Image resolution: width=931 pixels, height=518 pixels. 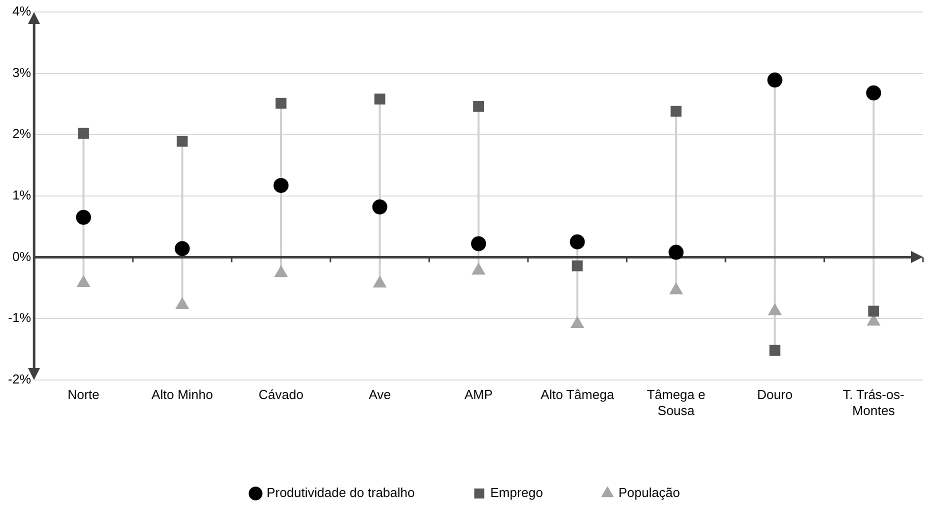 I want to click on legend-label: Produtividade do trabalho, so click(x=340, y=492).